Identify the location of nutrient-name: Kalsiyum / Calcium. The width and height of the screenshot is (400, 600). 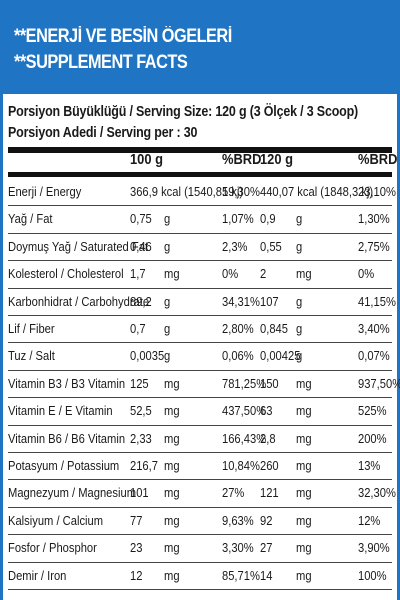
(56, 520).